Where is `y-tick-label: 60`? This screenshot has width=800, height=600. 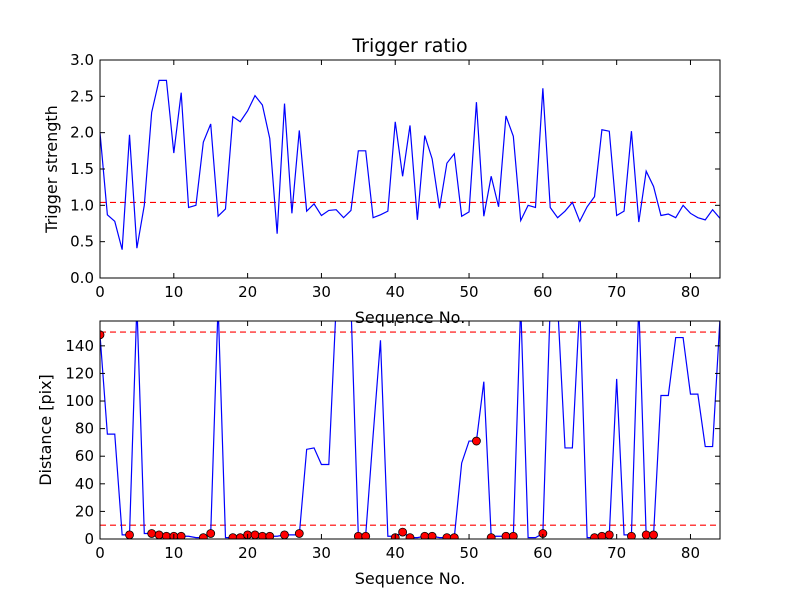 y-tick-label: 60 is located at coordinates (84, 456).